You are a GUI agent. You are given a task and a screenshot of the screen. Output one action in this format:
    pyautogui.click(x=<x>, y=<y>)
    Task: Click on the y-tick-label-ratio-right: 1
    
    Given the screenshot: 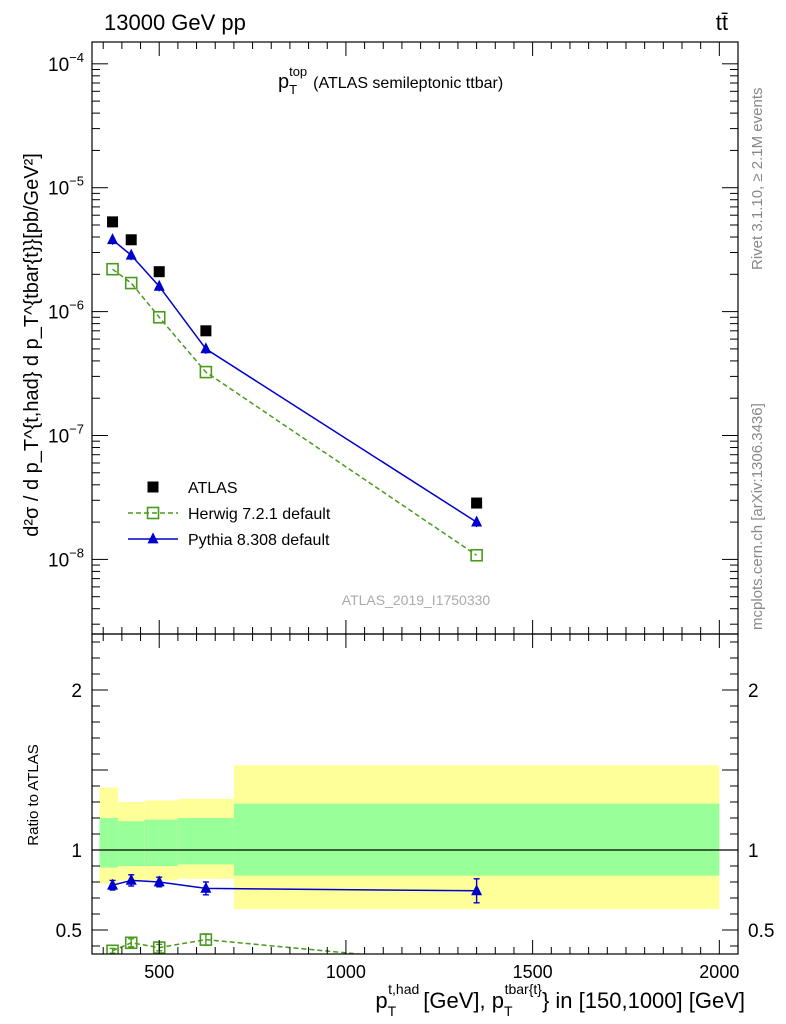 What is the action you would take?
    pyautogui.click(x=753, y=851)
    